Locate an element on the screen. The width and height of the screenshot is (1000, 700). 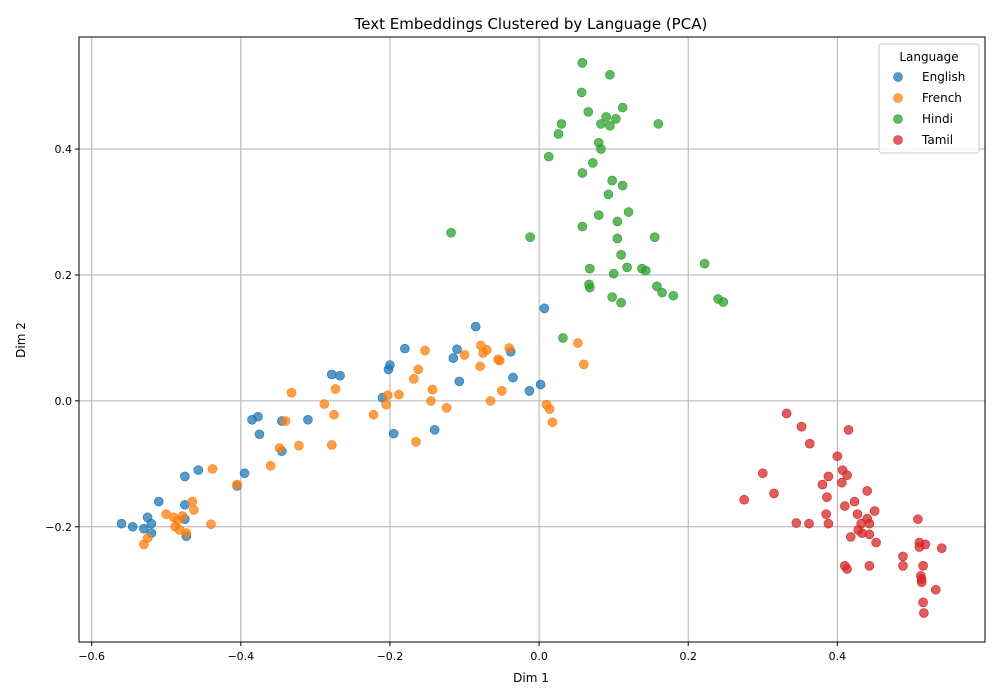
x-tick-label: −0.4 is located at coordinates (240, 656).